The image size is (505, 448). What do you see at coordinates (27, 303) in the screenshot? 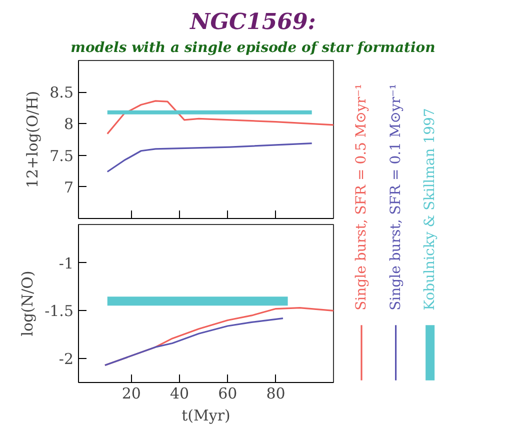
I see `y-axis-title: log(N/O)` at bounding box center [27, 303].